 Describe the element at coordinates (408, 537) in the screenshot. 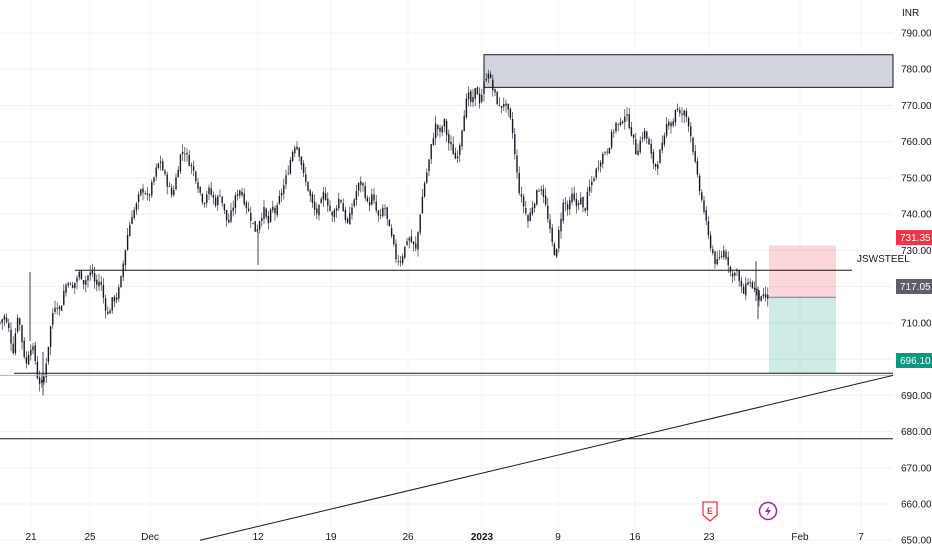

I see `x-tick-label: 26` at that location.